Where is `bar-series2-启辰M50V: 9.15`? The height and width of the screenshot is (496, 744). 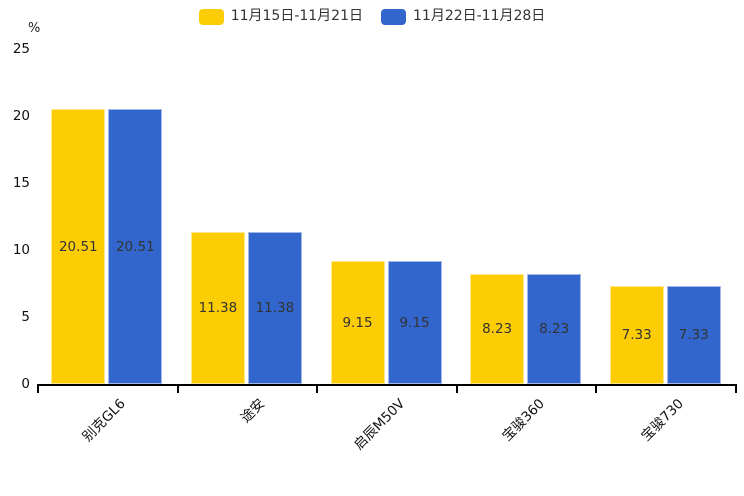 bar-series2-启辰M50V: 9.15 is located at coordinates (414, 322).